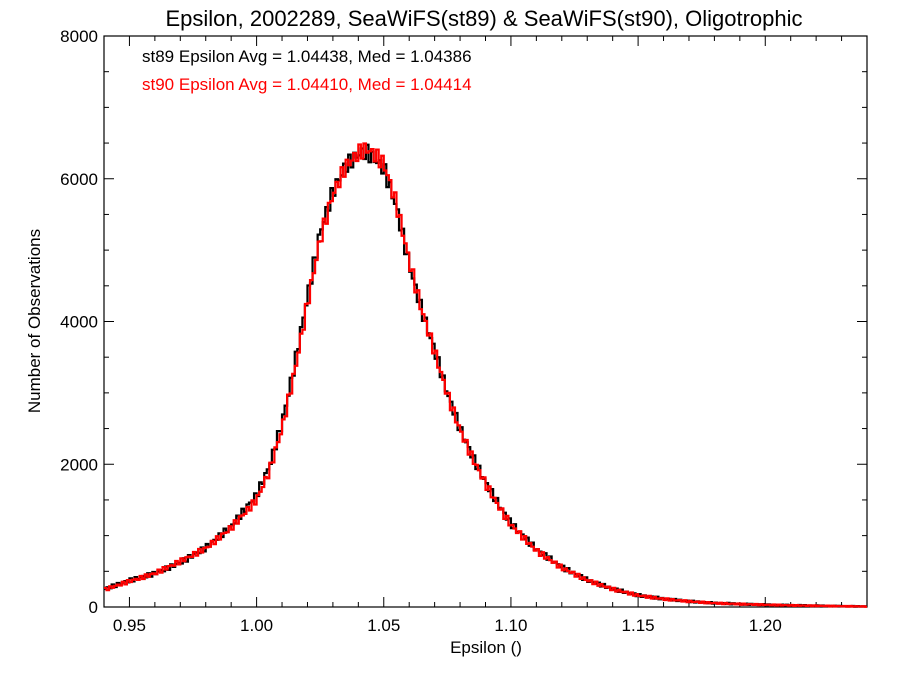 This screenshot has height=675, width=900. I want to click on y-tick-label: 0, so click(93, 607).